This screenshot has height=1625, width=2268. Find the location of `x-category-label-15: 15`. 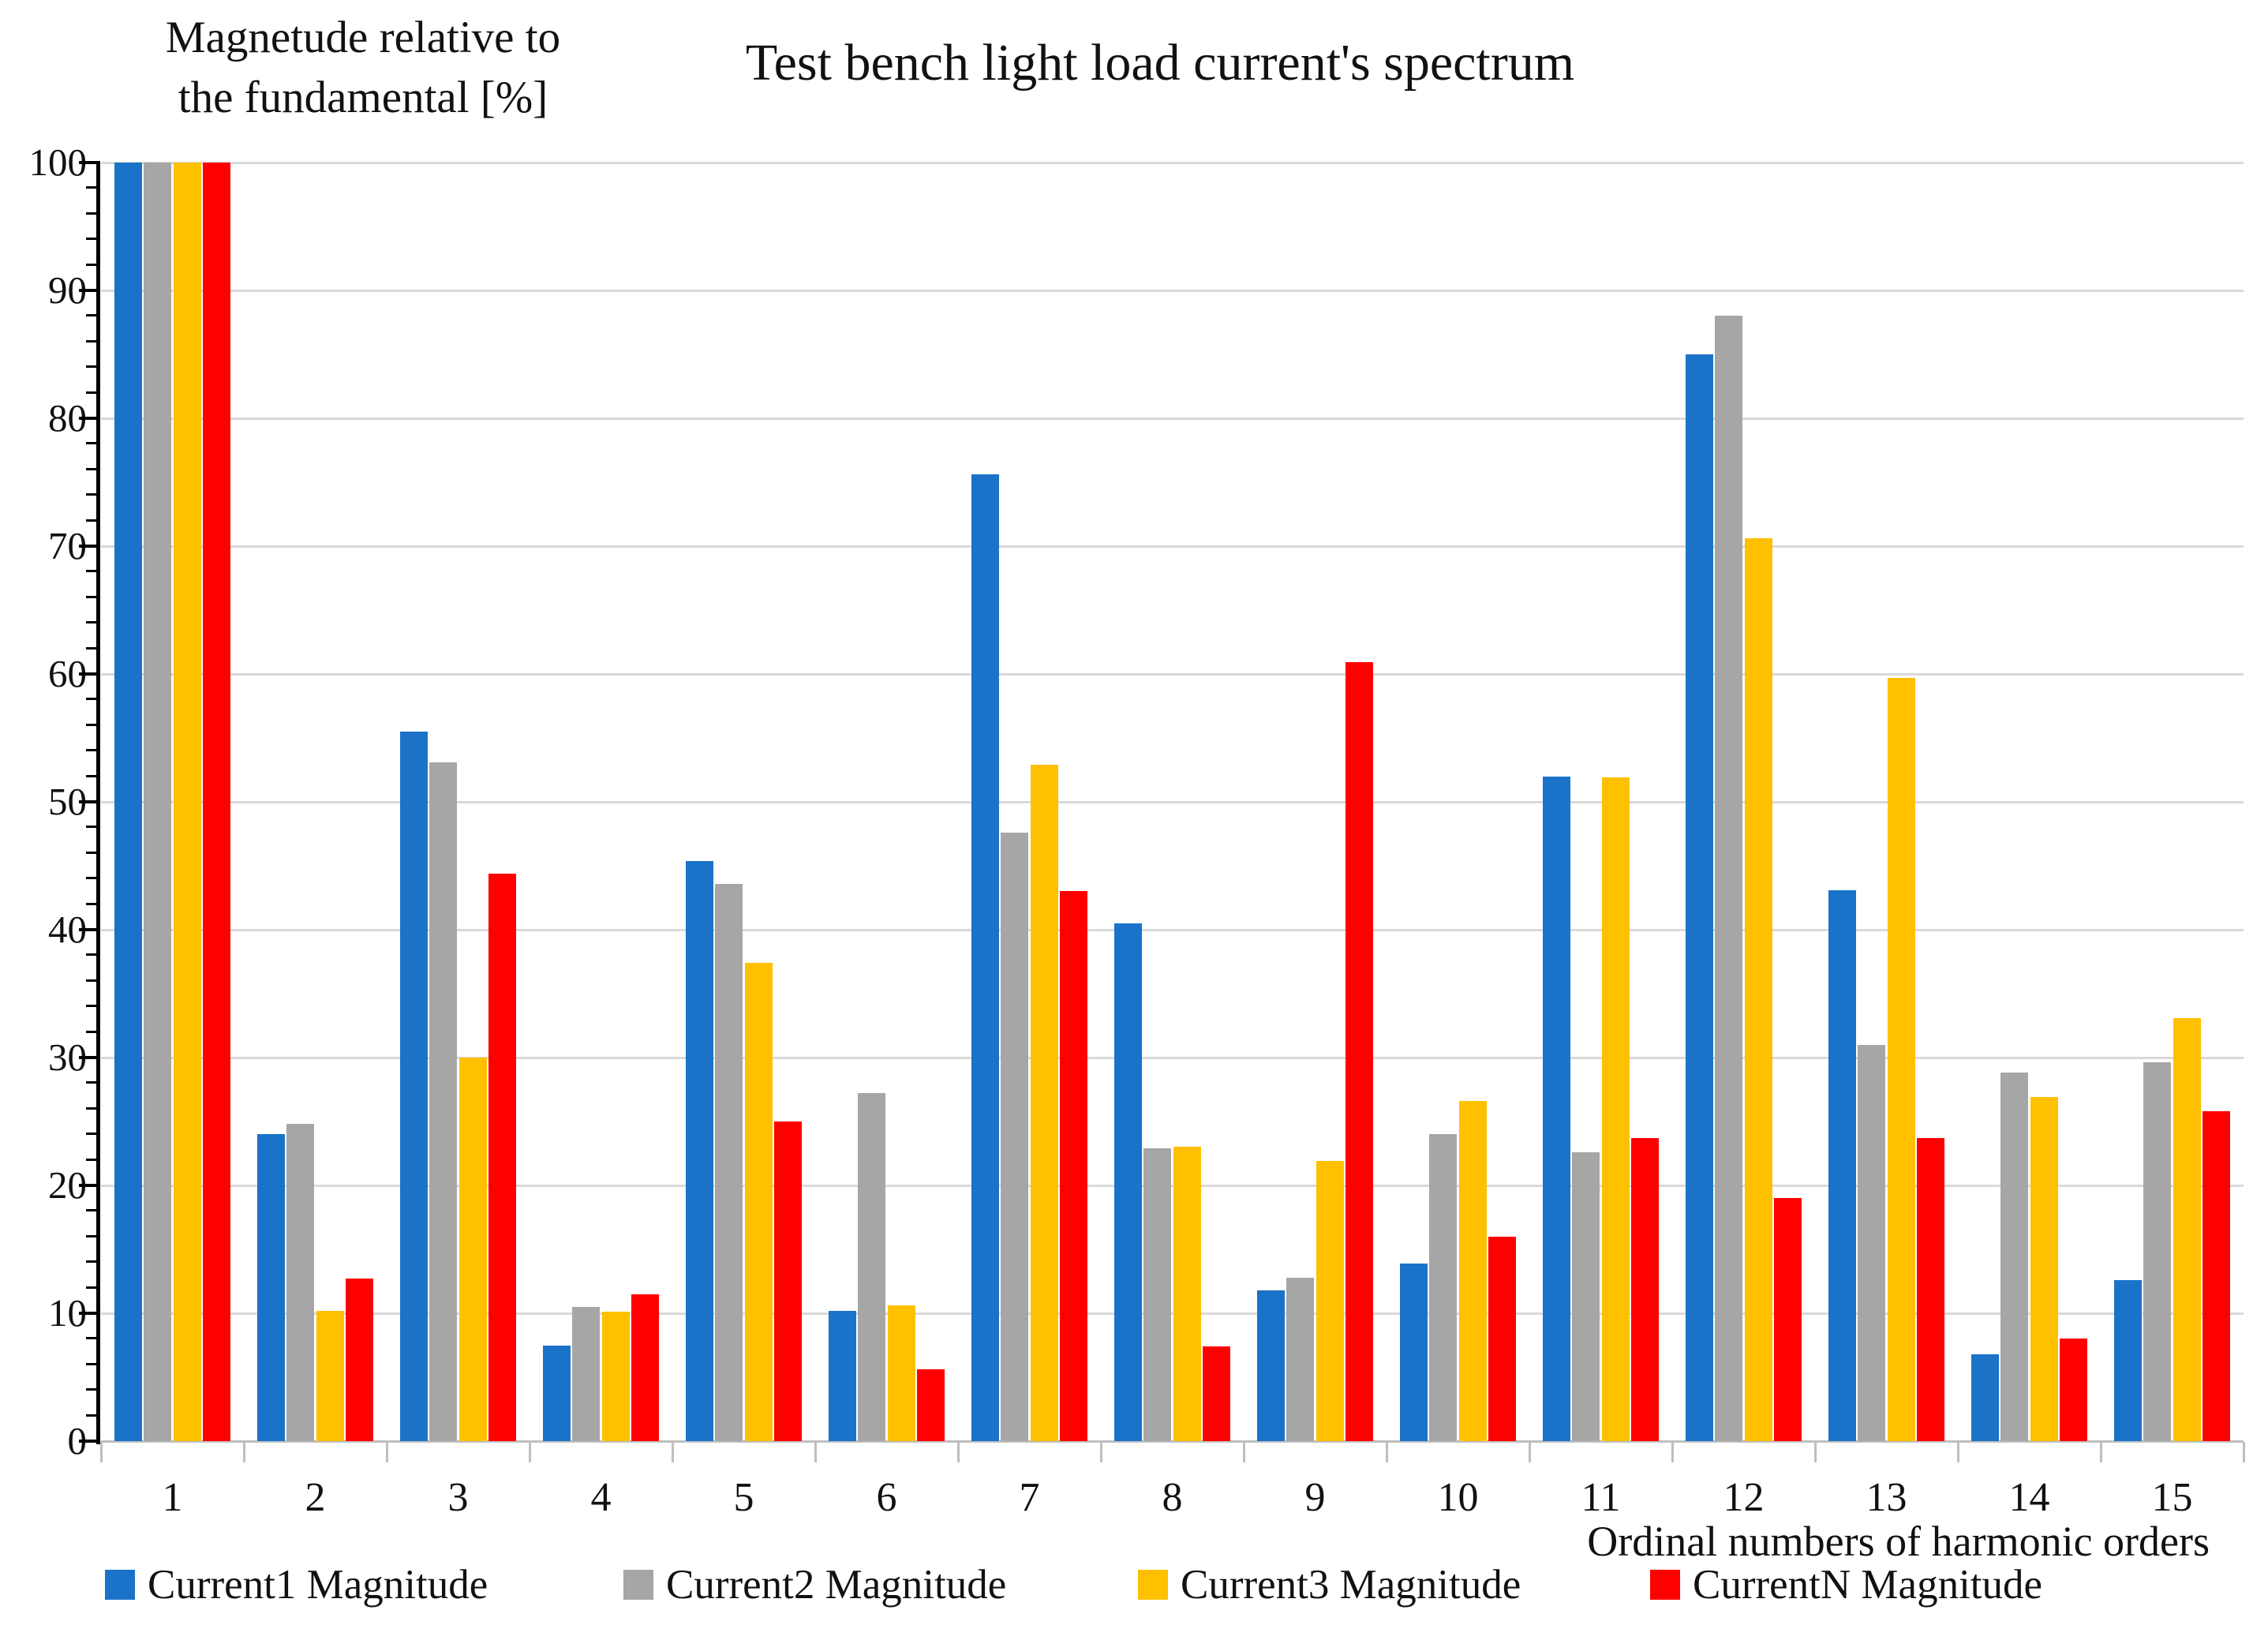

x-category-label-15: 15 is located at coordinates (2172, 1497).